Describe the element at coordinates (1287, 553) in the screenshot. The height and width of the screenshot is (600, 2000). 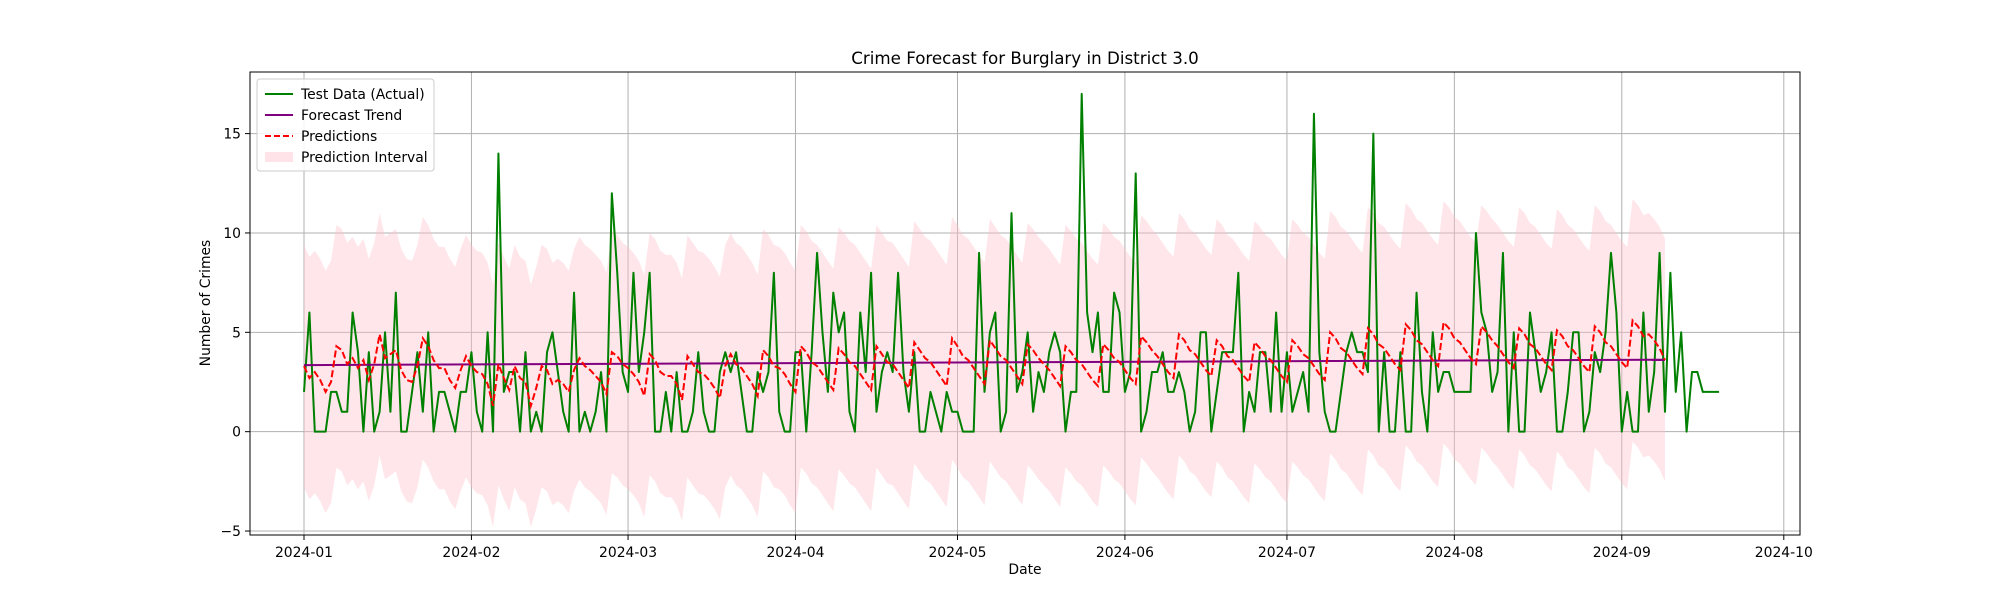
I see `x-tick-label: 2024-07` at that location.